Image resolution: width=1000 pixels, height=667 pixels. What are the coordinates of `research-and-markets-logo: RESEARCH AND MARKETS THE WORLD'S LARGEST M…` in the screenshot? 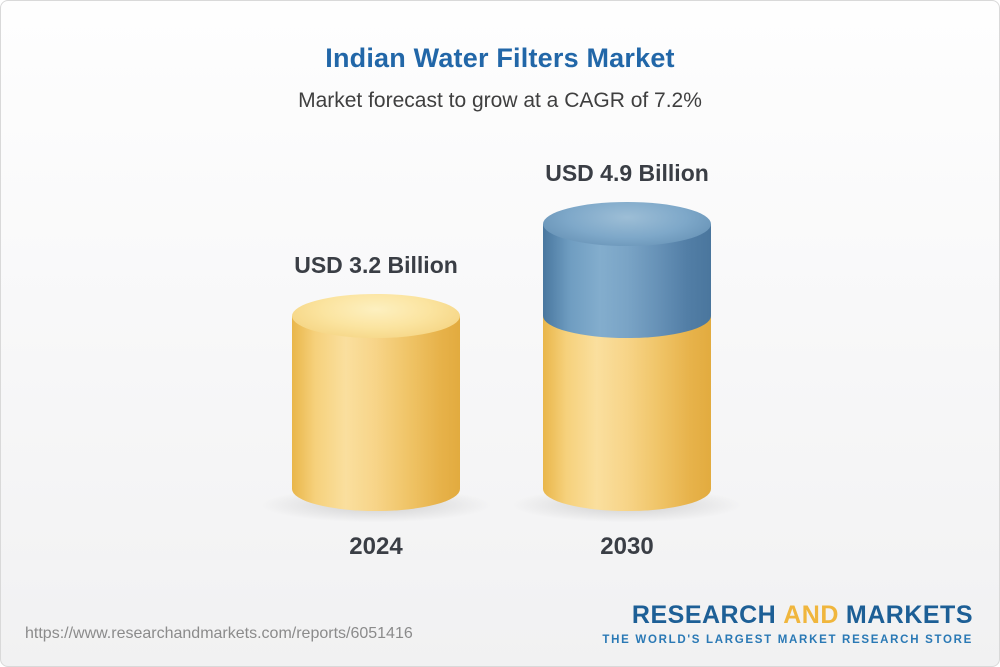 It's located at (787, 623).